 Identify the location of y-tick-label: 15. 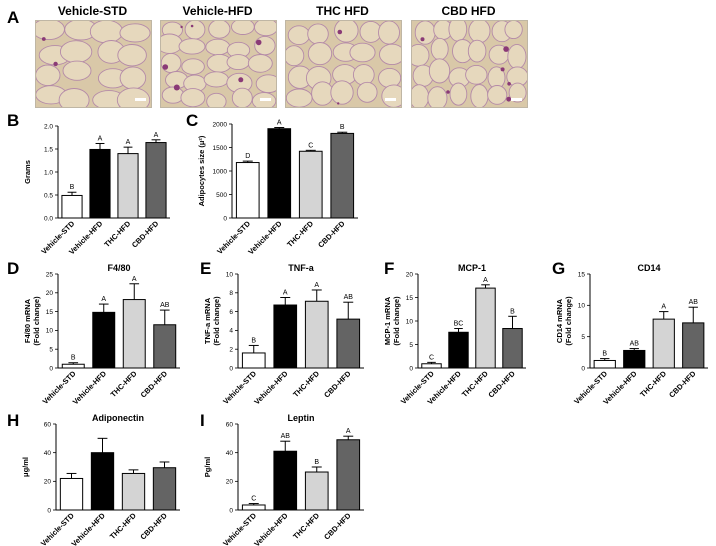
(410, 298).